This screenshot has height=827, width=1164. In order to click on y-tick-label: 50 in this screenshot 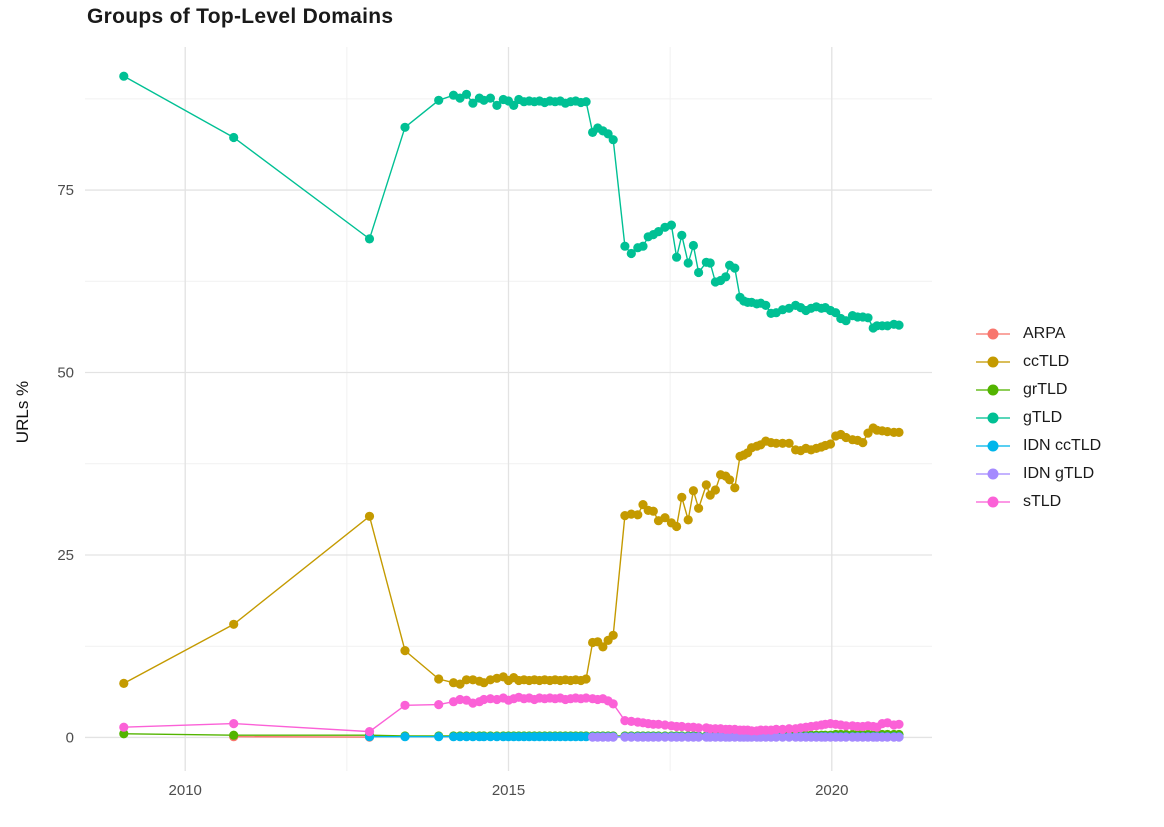, I will do `click(65, 373)`.